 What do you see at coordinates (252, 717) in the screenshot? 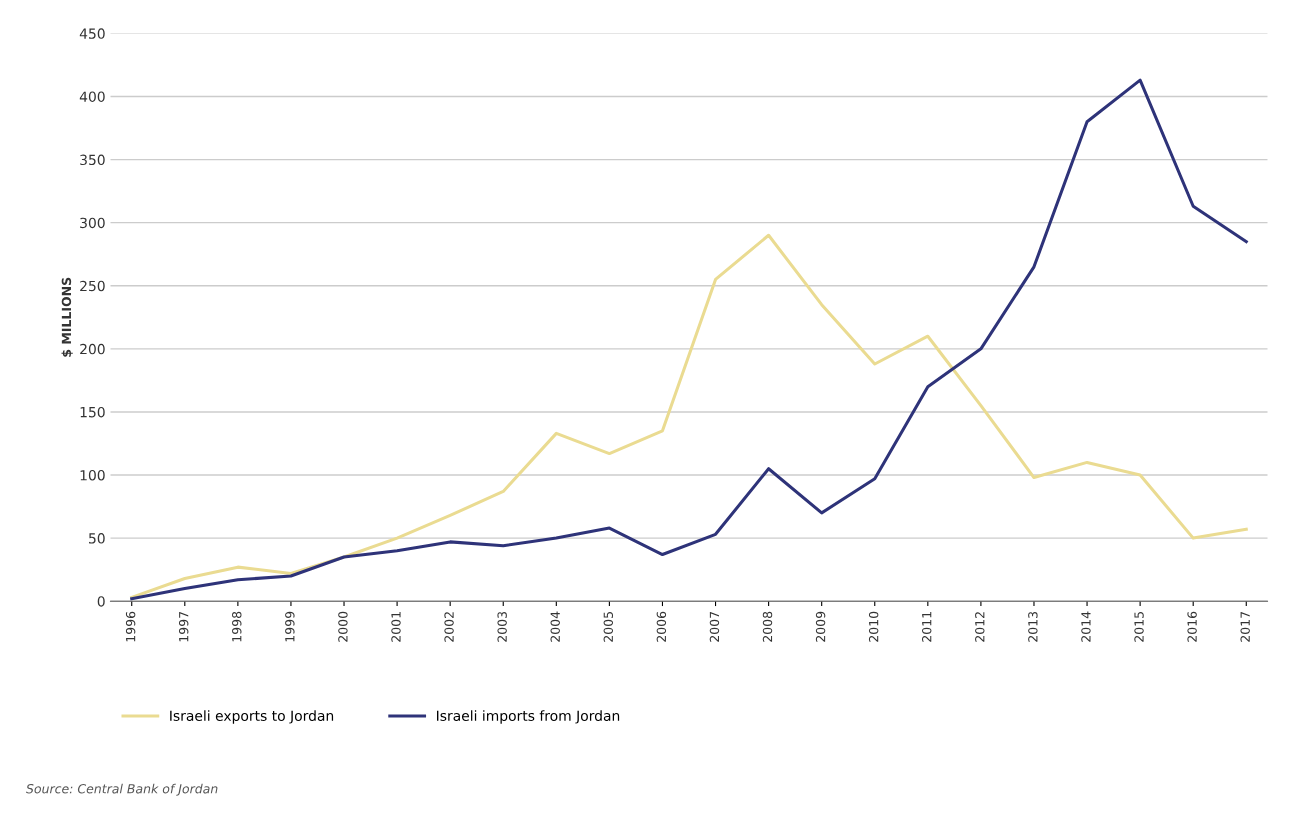
I see `legend-label: Israeli exports to Jordan` at bounding box center [252, 717].